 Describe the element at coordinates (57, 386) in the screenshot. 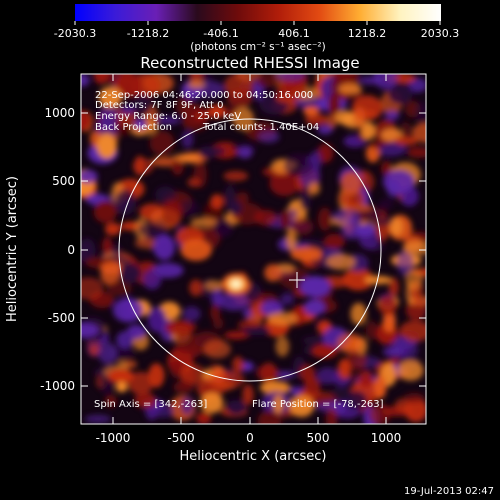

I see `y-tick-label: -1000` at that location.